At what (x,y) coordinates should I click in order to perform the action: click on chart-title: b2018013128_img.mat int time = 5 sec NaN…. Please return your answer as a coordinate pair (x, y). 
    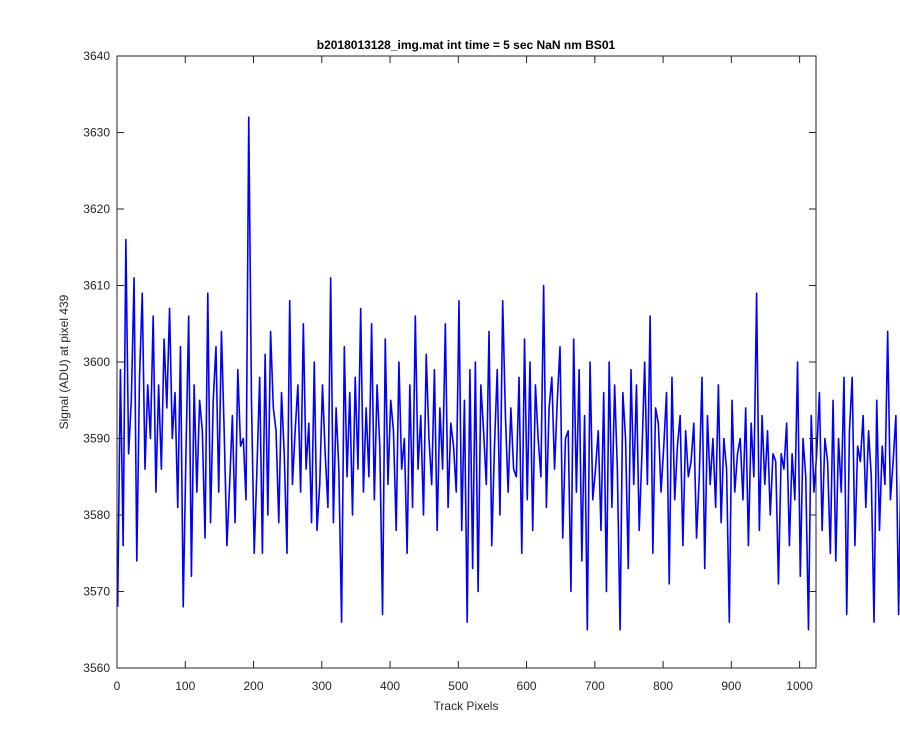
    Looking at the image, I should click on (466, 45).